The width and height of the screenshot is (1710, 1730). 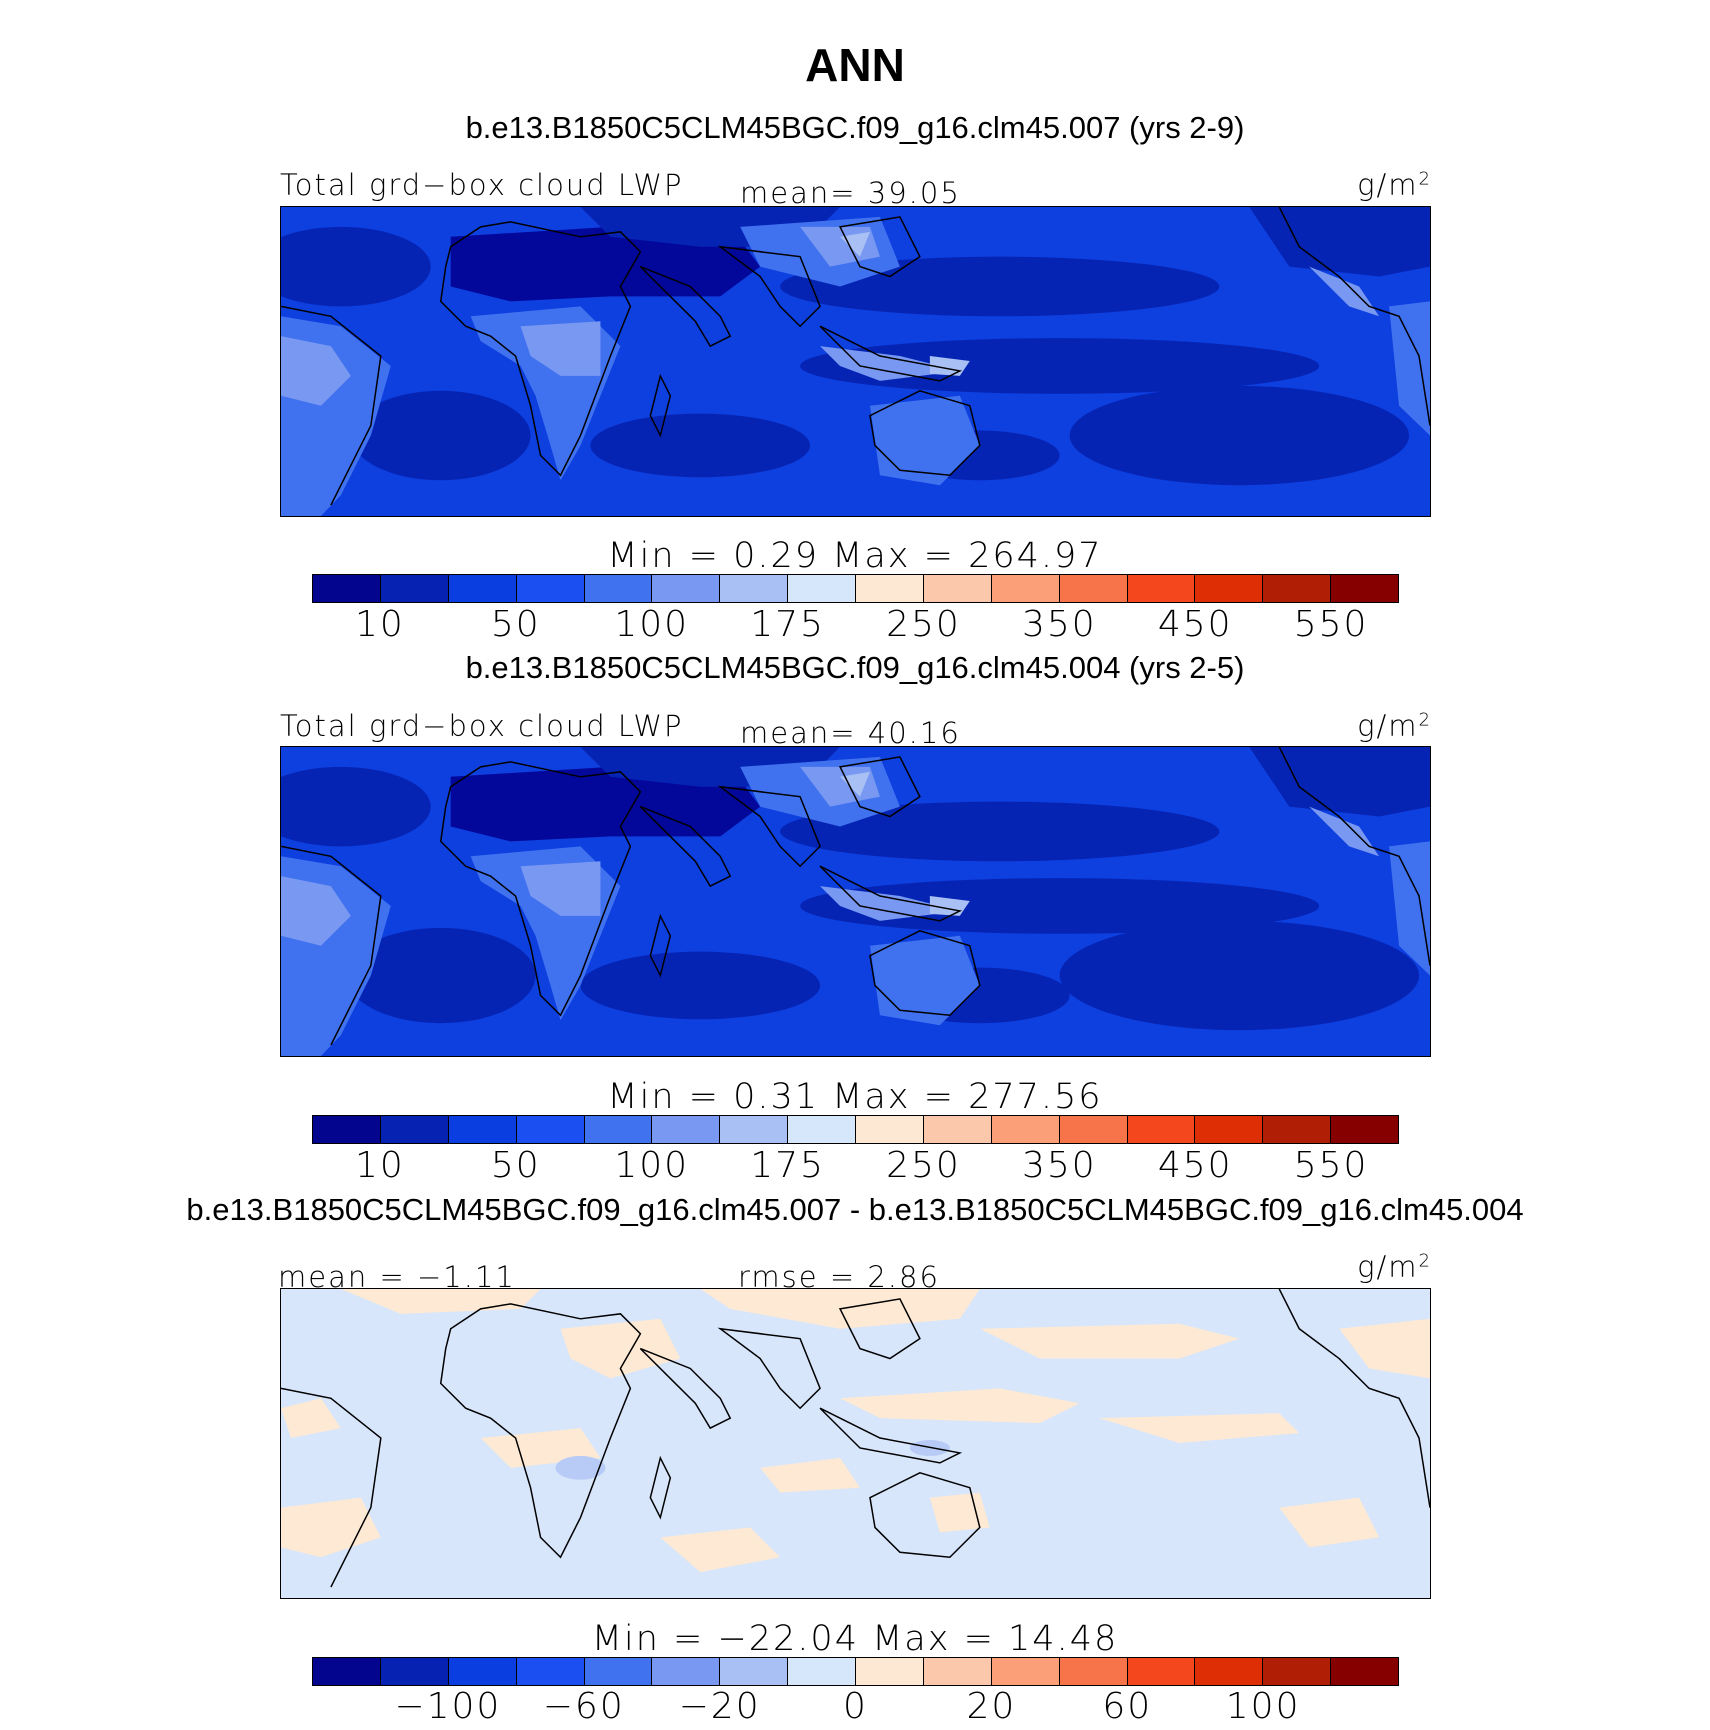 I want to click on panel3-min-max: Min = −22.04 Max = 14.48, so click(x=855, y=1639).